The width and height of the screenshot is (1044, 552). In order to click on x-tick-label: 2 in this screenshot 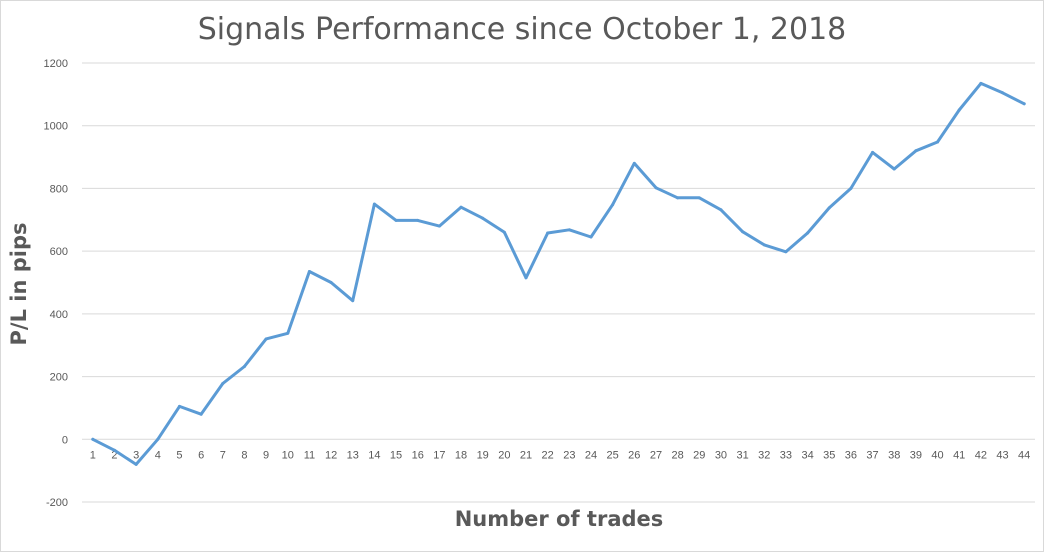, I will do `click(114, 455)`.